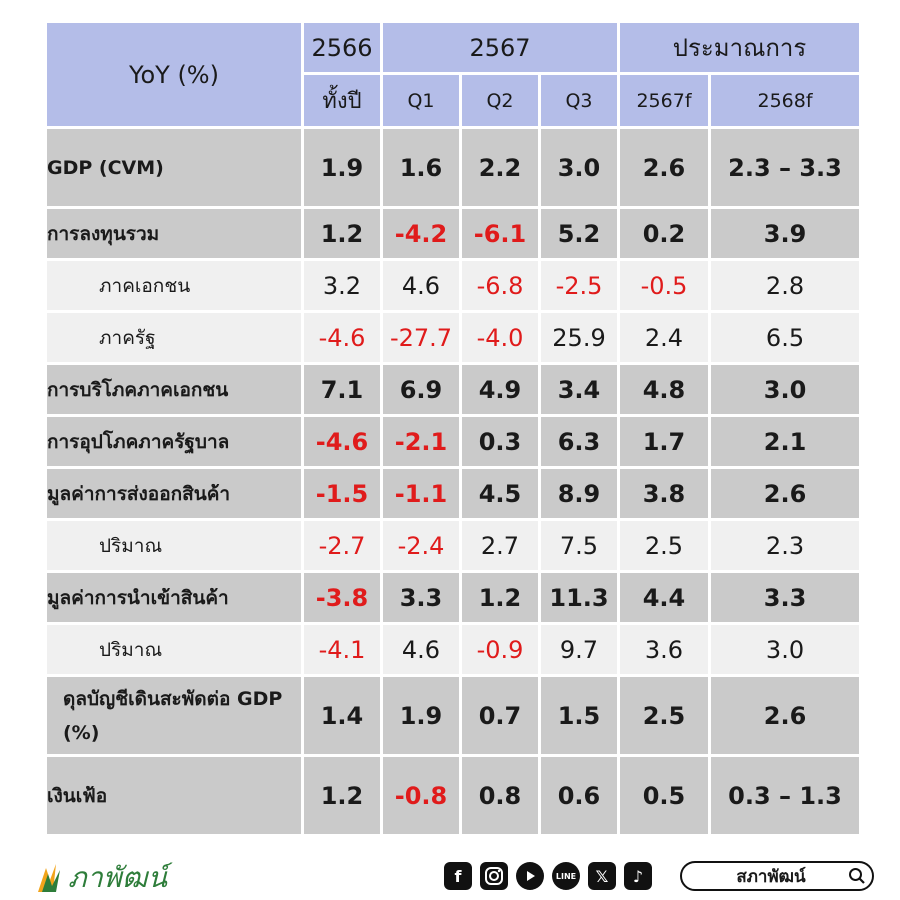  Describe the element at coordinates (500, 337) in the screenshot. I see `table-cell: -4.0` at that location.